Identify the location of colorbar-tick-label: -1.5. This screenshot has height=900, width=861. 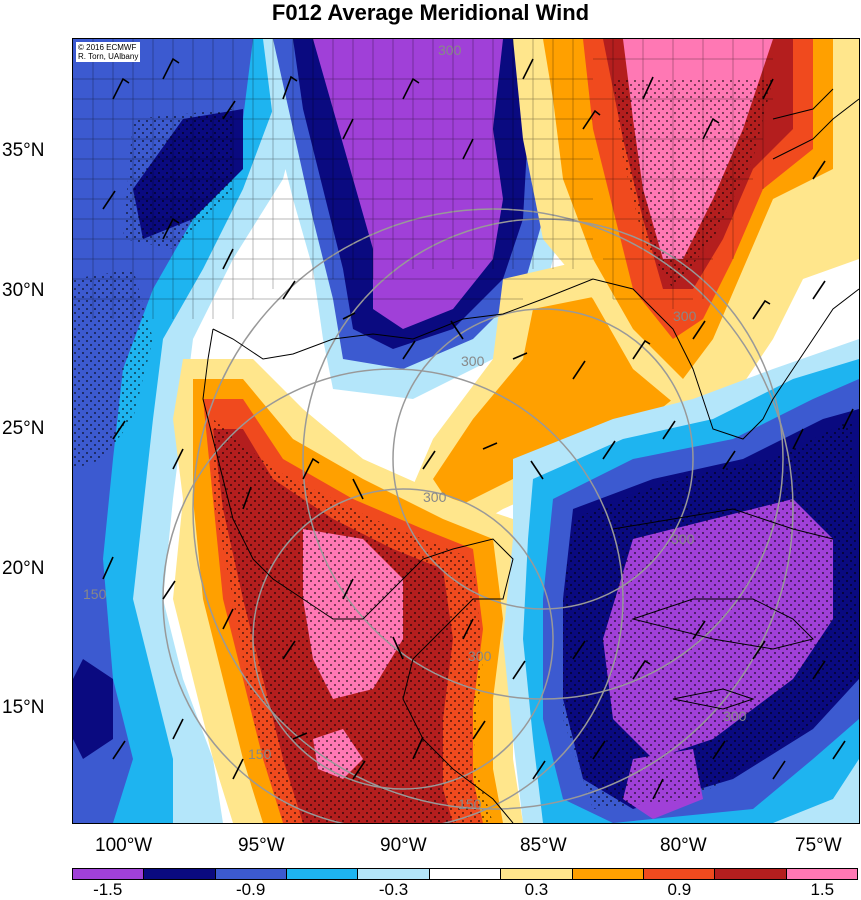
(108, 889).